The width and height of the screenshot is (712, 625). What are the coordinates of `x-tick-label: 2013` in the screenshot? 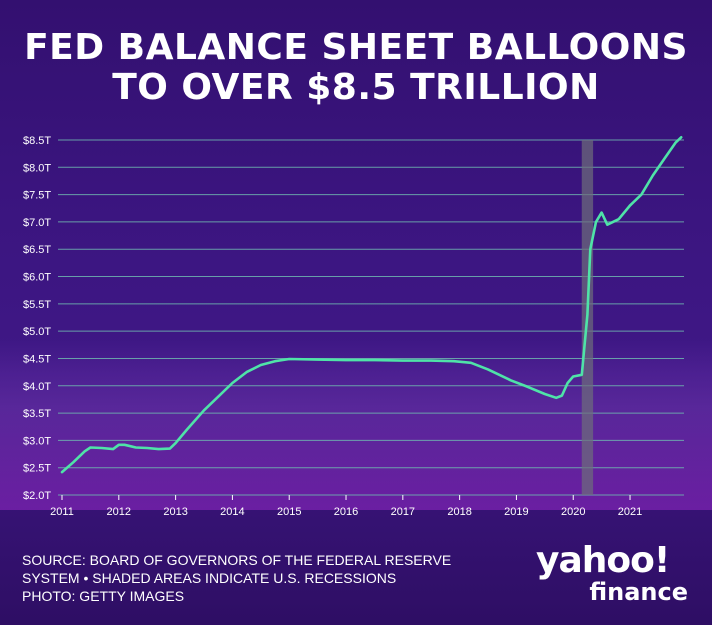 It's located at (175, 512).